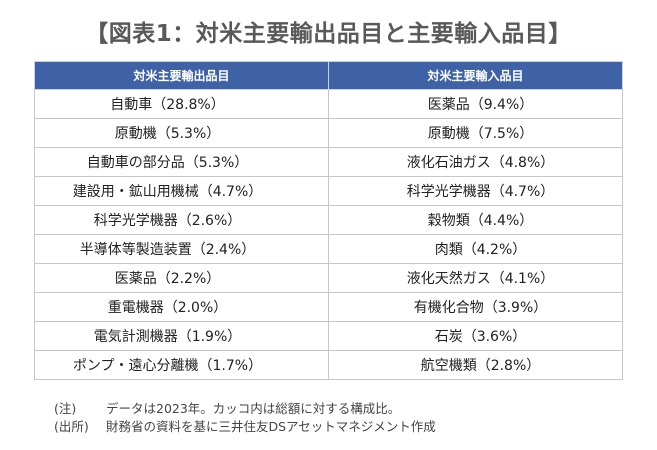  Describe the element at coordinates (475, 191) in the screenshot. I see `import-item-cell: 科学光学機器（4.7%）` at that location.